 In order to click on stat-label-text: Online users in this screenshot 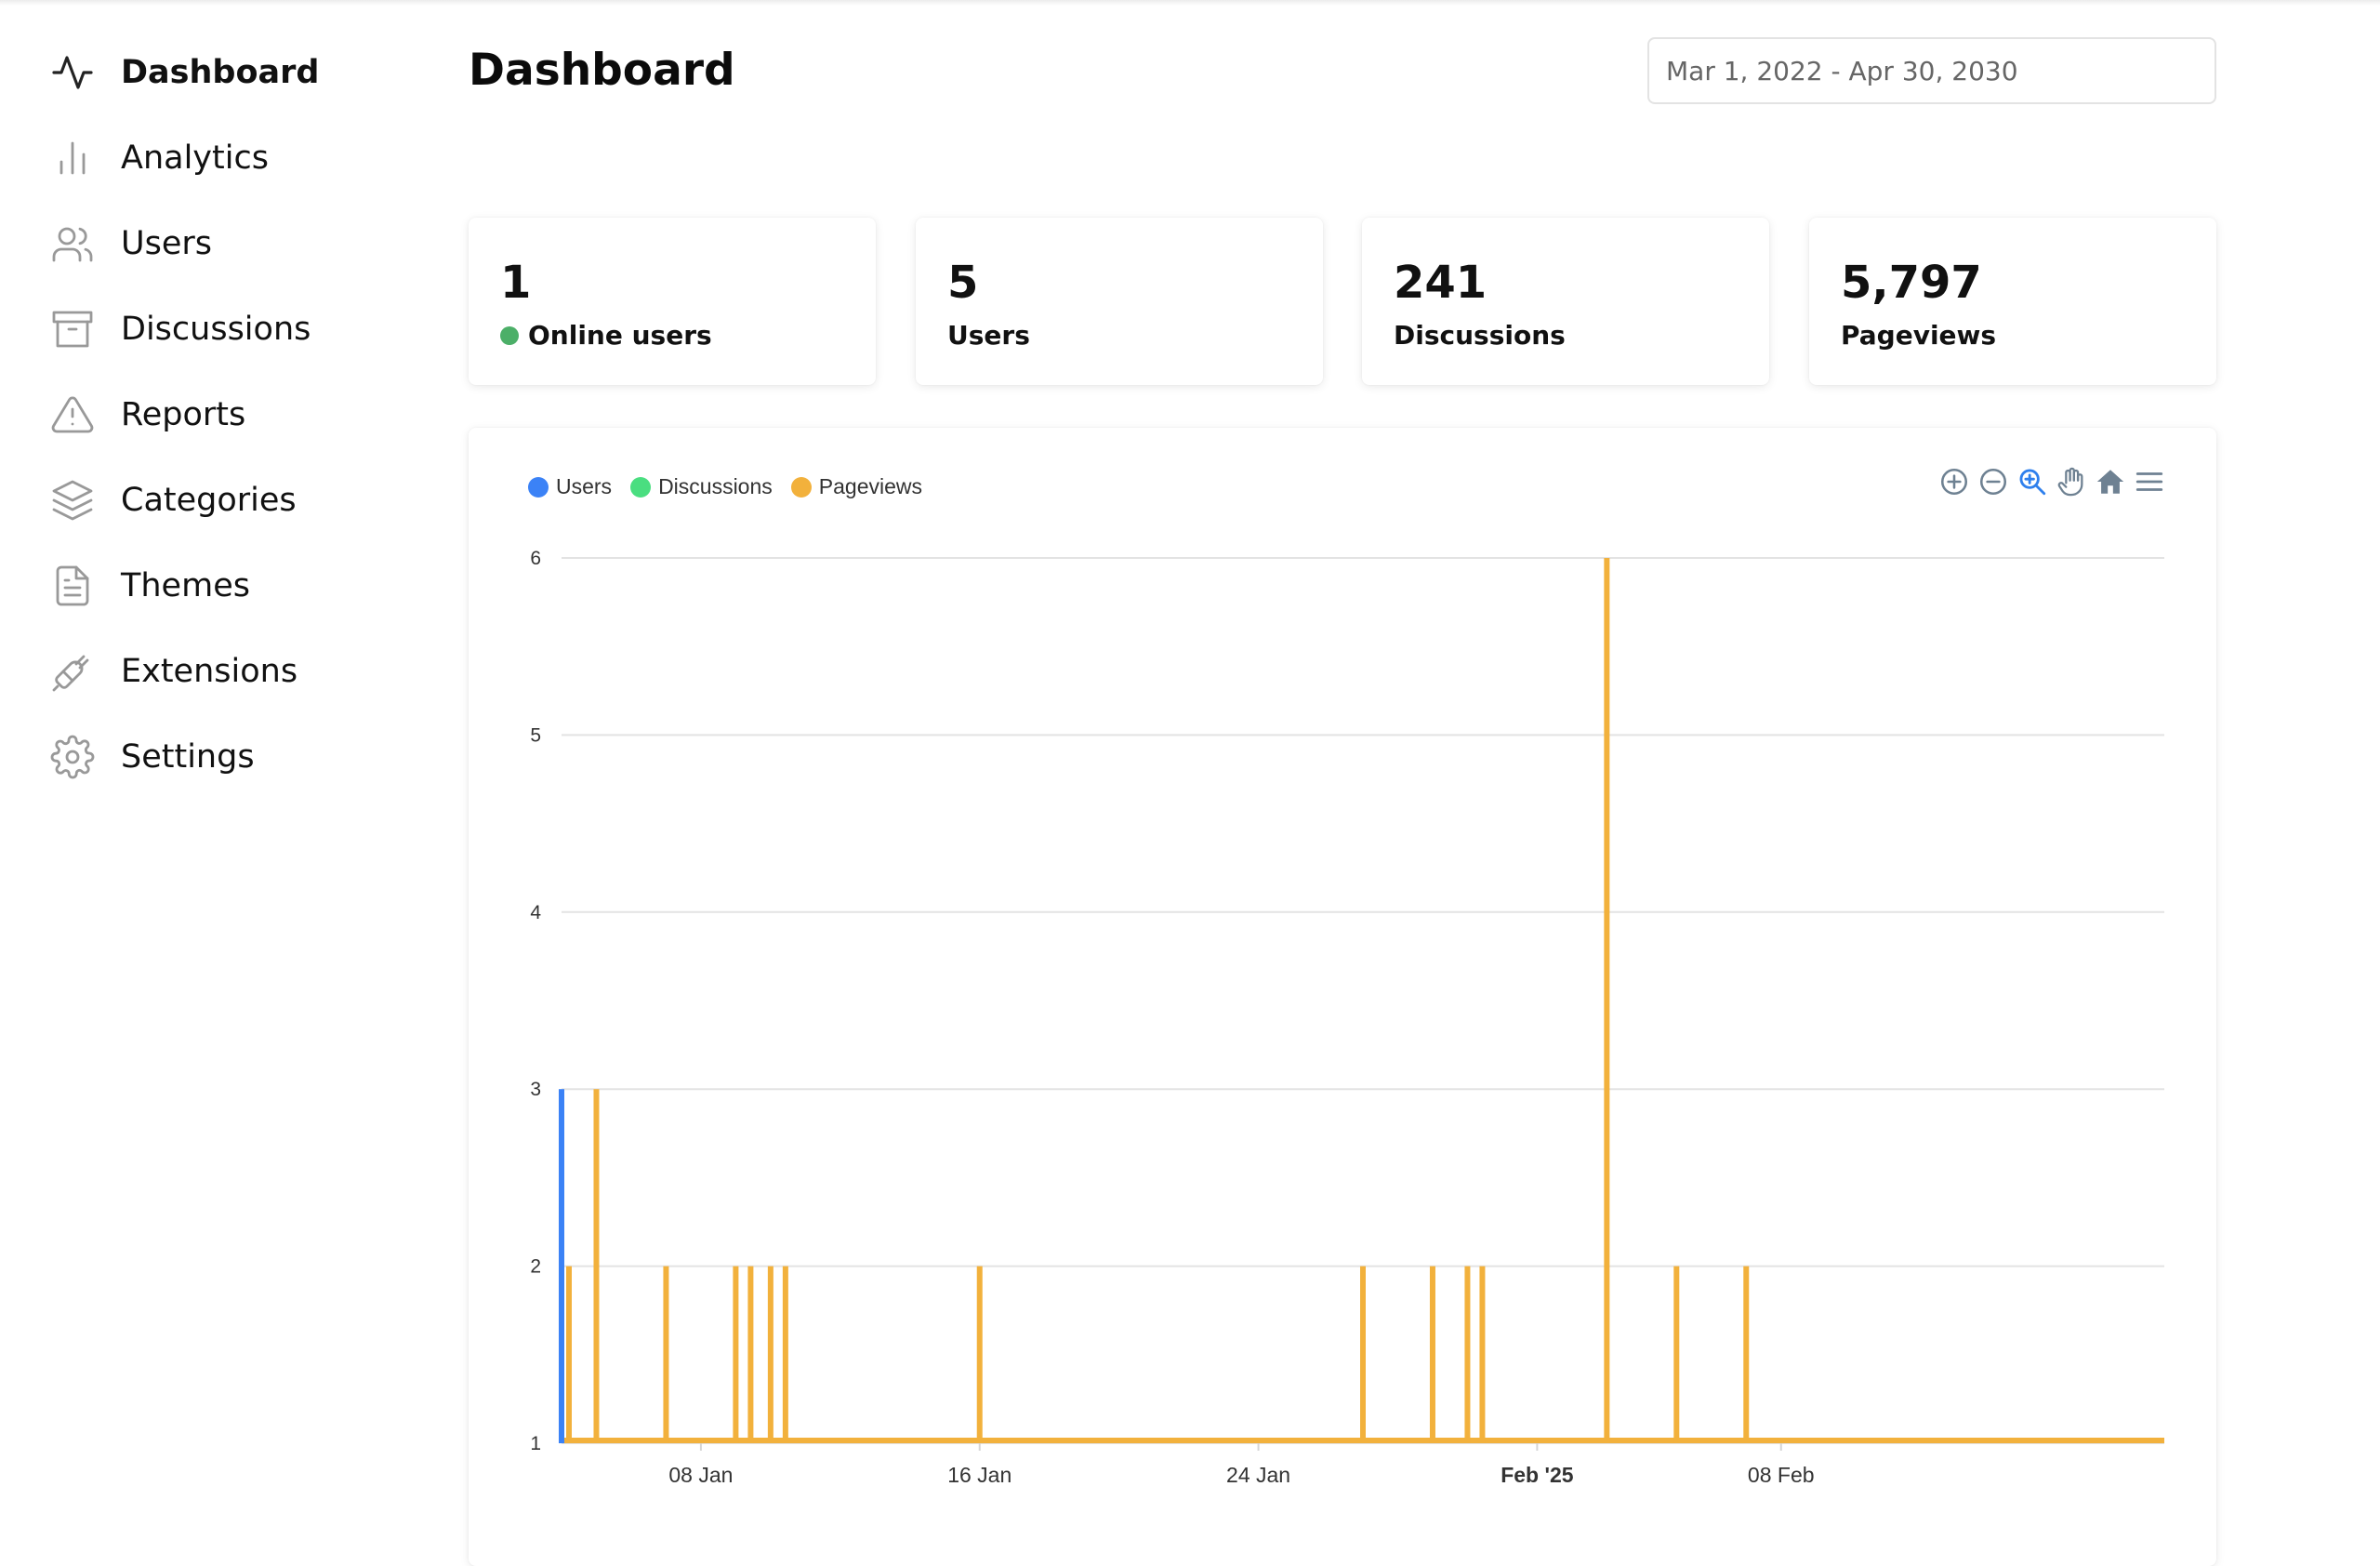, I will do `click(620, 335)`.